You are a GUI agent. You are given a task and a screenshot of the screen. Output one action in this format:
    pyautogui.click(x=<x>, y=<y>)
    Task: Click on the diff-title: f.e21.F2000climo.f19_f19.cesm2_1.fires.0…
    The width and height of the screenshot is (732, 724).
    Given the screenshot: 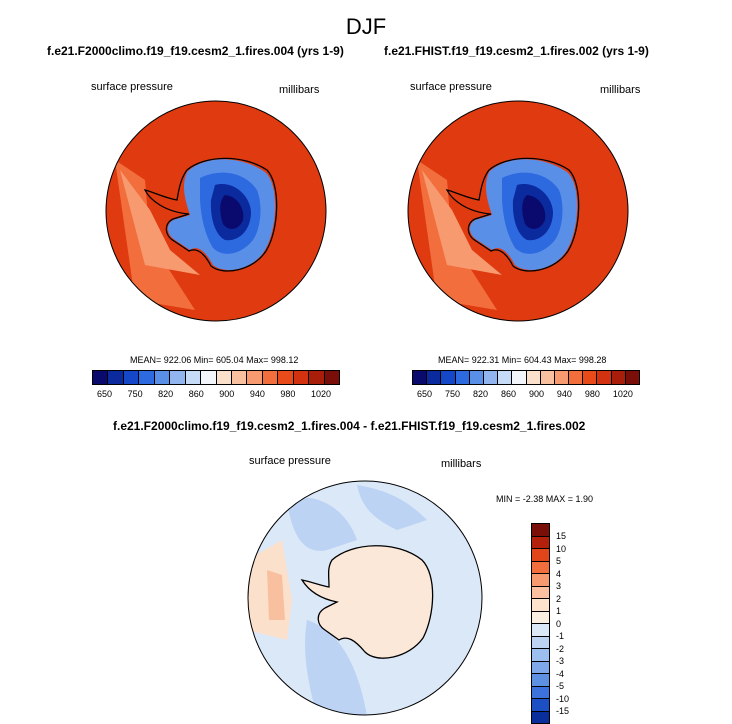 What is the action you would take?
    pyautogui.click(x=349, y=426)
    